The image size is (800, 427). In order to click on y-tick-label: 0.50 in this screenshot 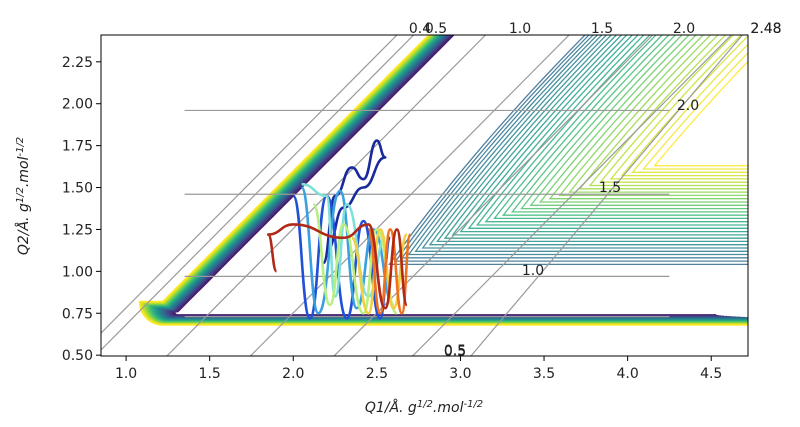, I will do `click(77, 356)`.